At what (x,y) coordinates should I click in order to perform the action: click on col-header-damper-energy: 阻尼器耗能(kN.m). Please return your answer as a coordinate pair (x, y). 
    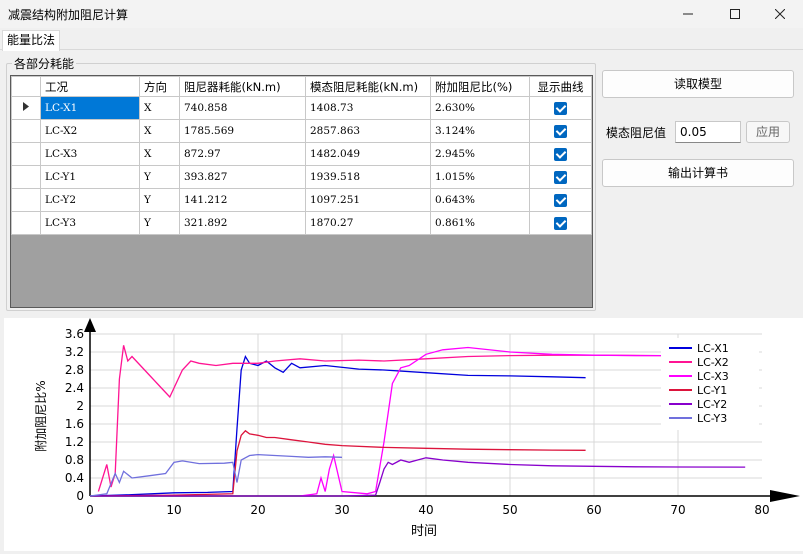
    Looking at the image, I should click on (242, 86).